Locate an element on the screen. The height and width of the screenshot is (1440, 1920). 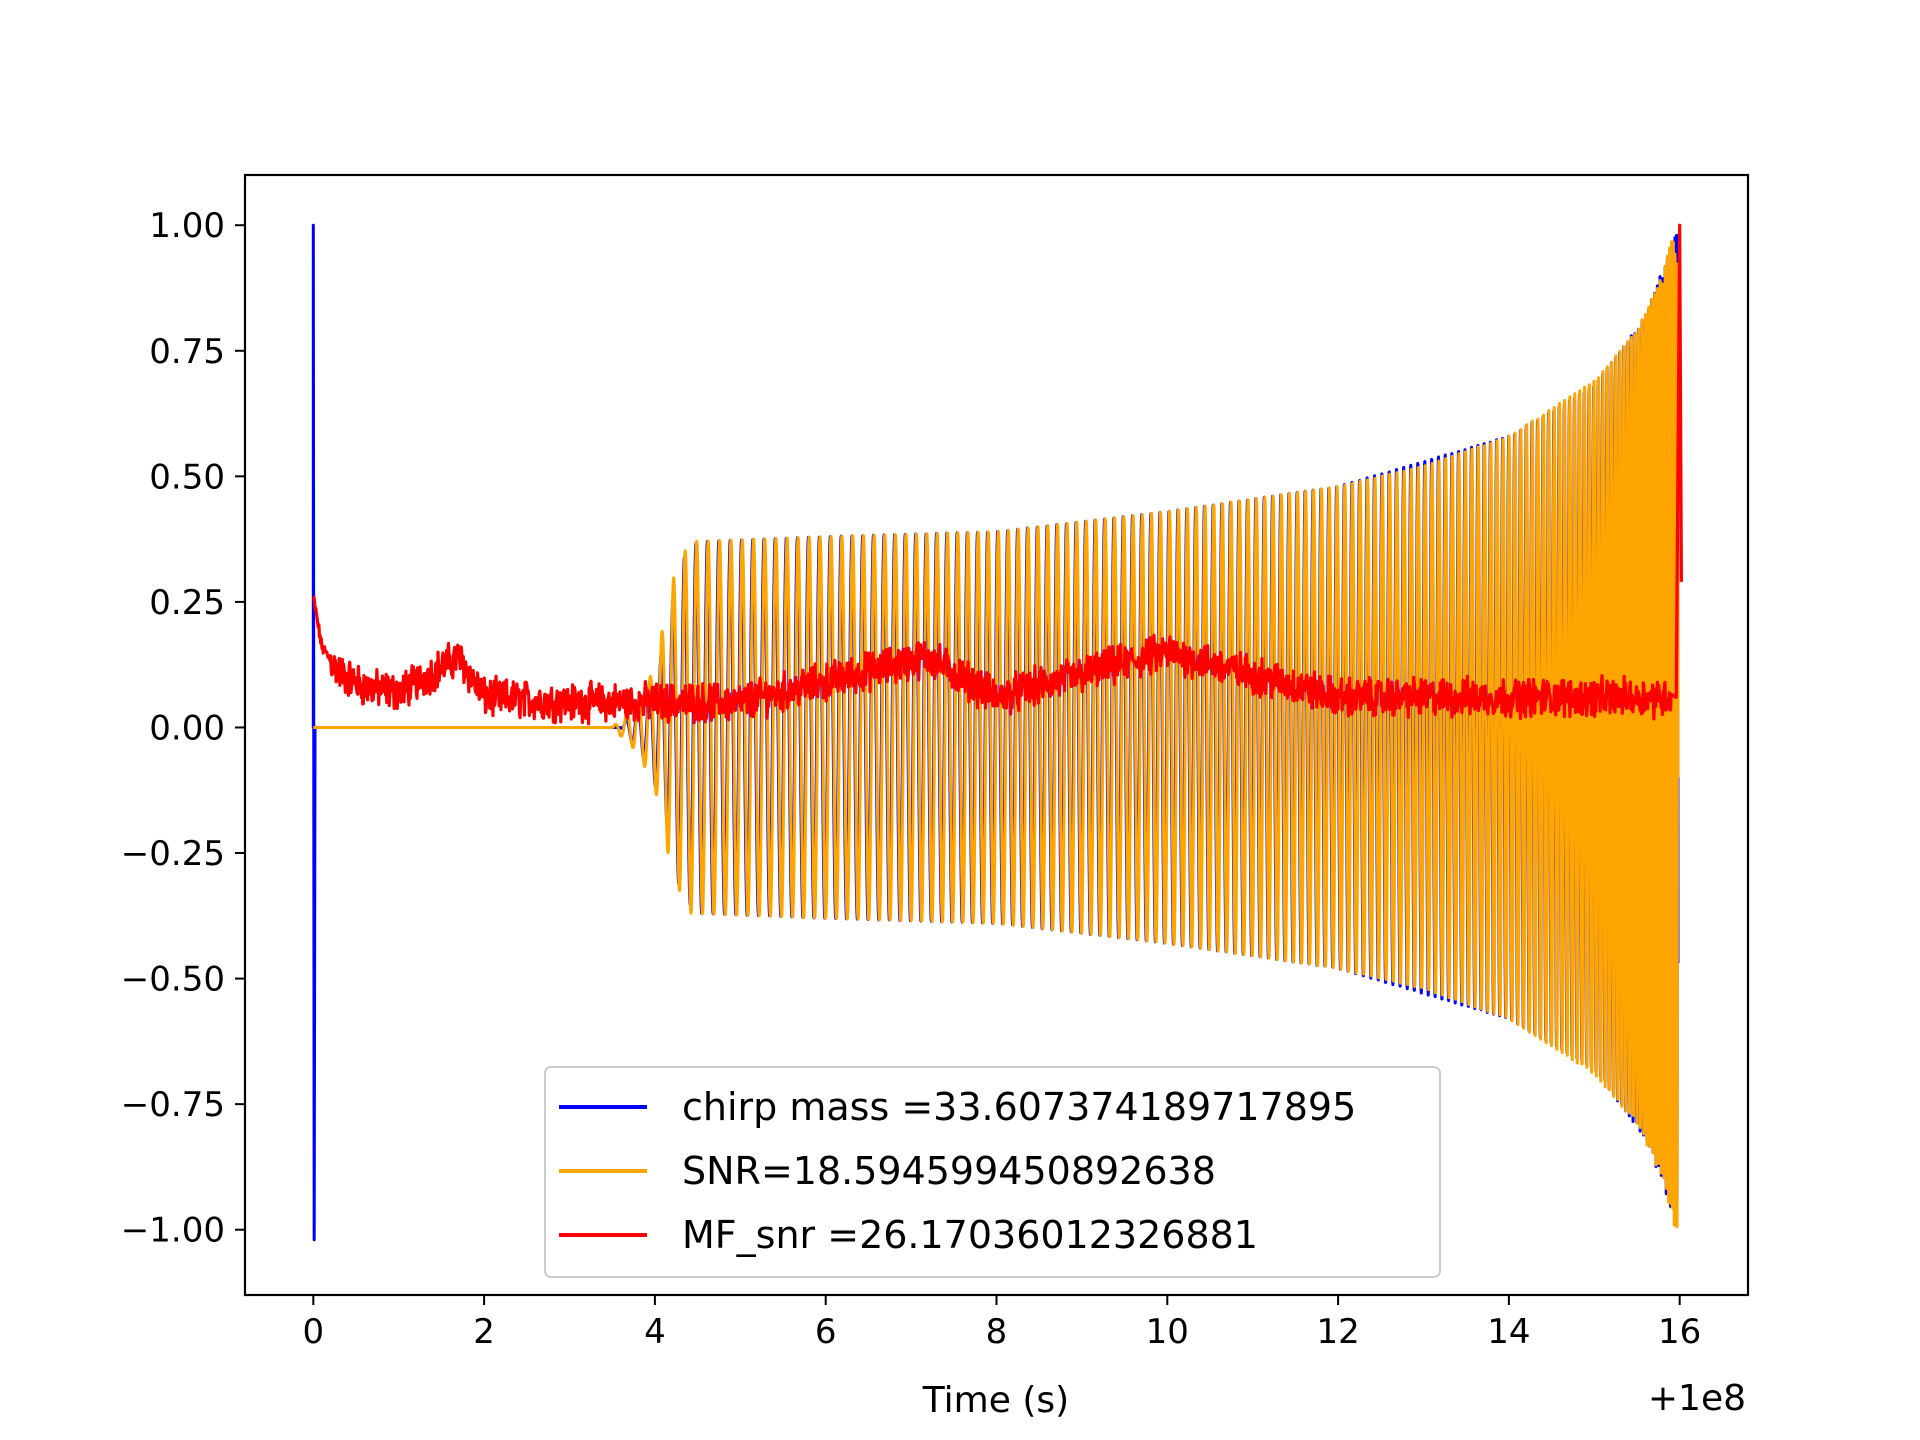
y-tick-label: 0.50 is located at coordinates (187, 477).